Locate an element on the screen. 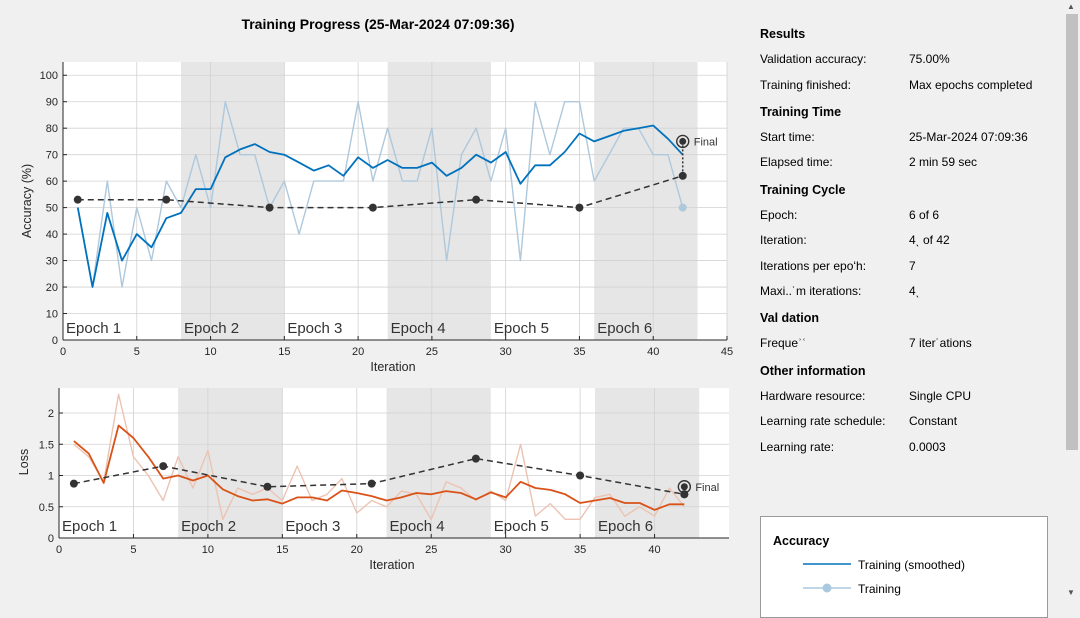 The height and width of the screenshot is (618, 1080). iterations-per-epoch-value: 7 is located at coordinates (912, 266).